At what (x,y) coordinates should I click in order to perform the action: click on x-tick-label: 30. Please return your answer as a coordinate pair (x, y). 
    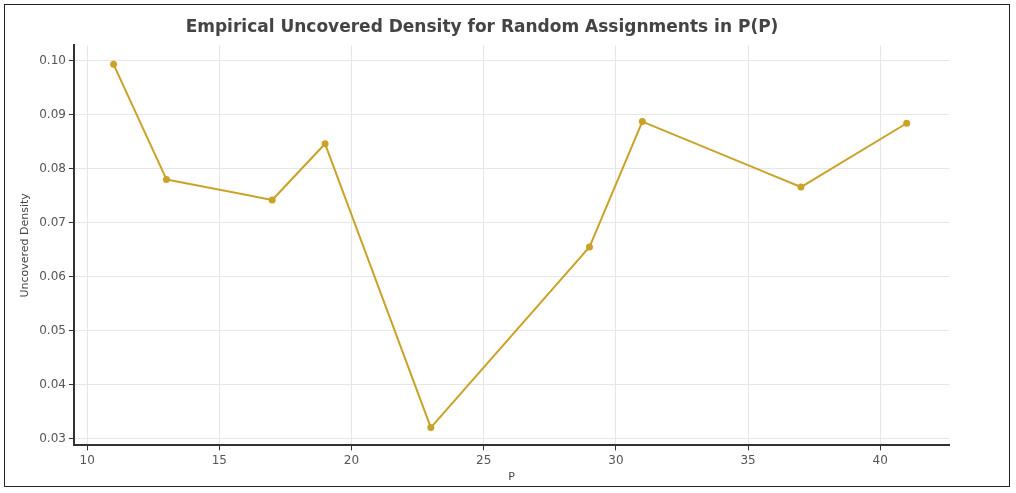
    Looking at the image, I should click on (616, 459).